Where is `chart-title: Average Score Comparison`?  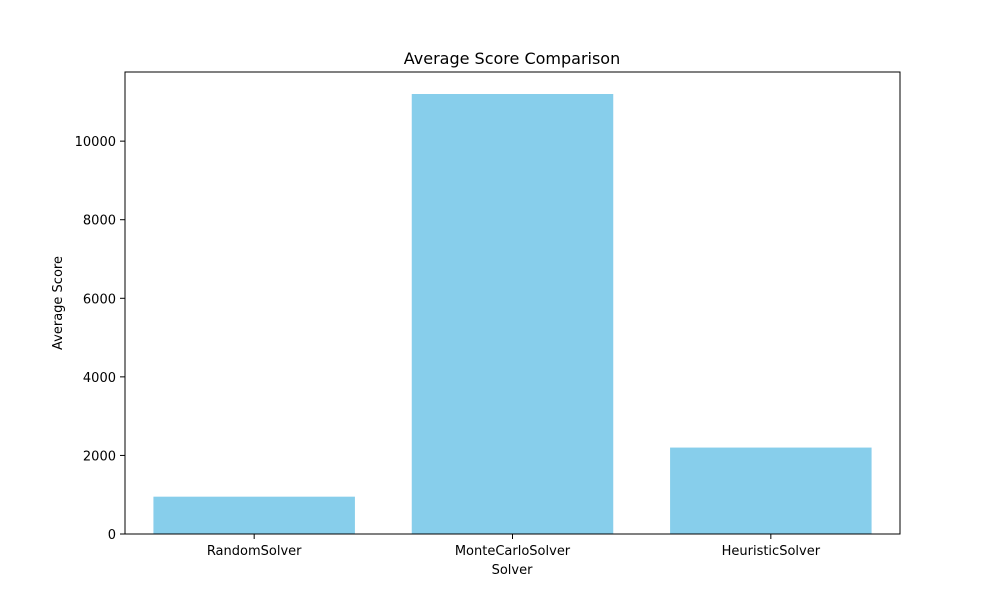 chart-title: Average Score Comparison is located at coordinates (512, 58).